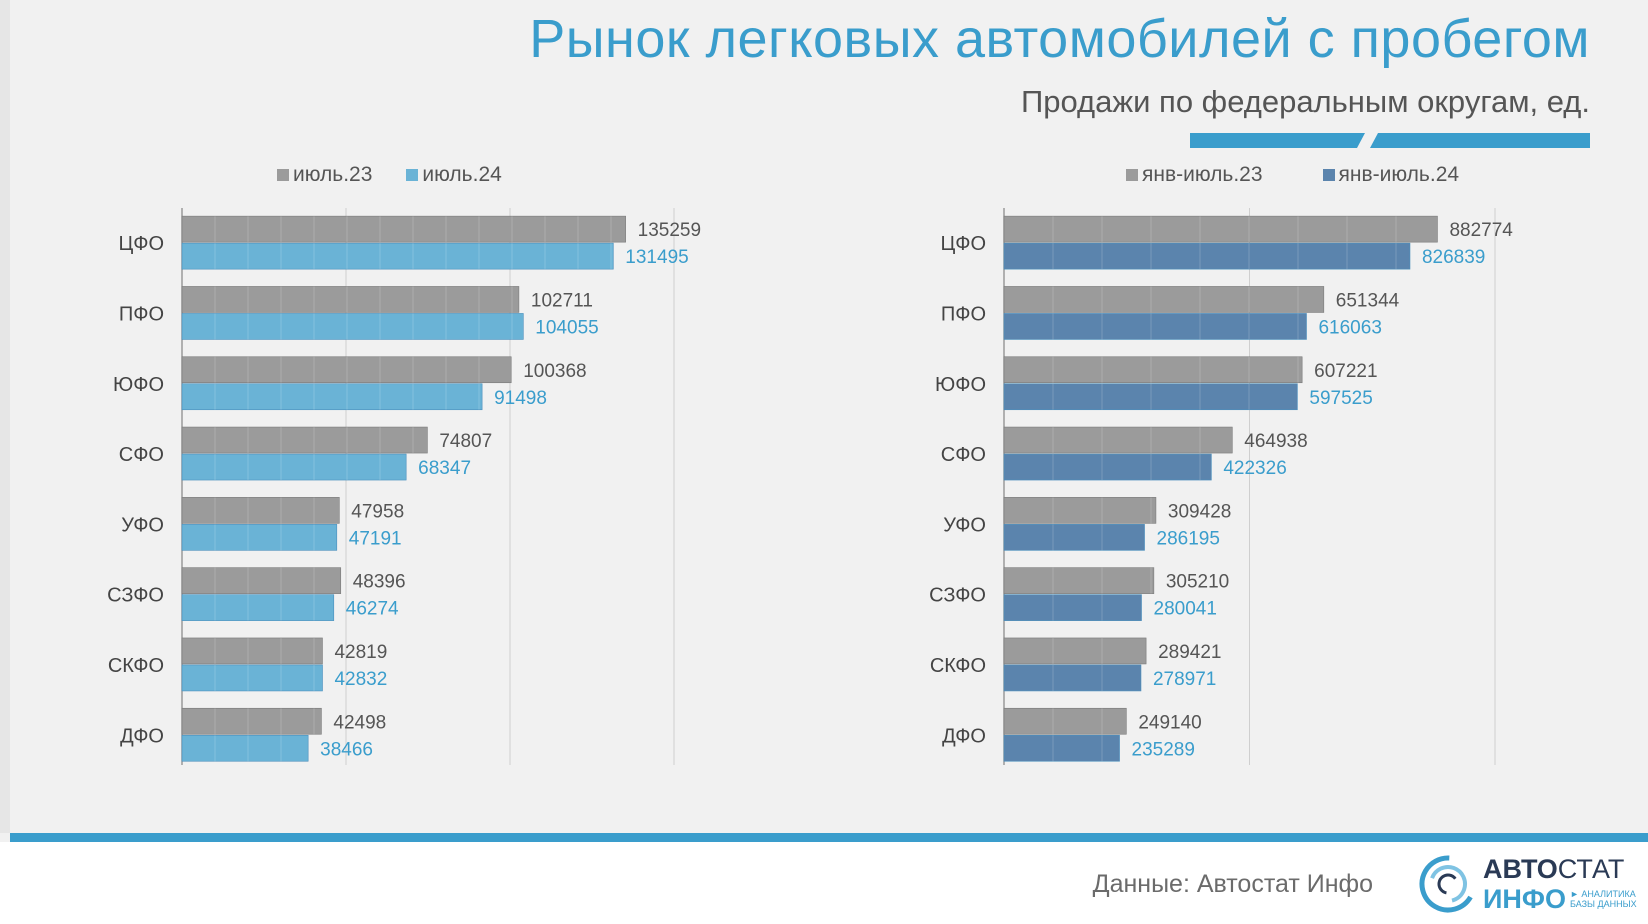 The width and height of the screenshot is (1648, 924). I want to click on bar-value-label: 91498, so click(520, 398).